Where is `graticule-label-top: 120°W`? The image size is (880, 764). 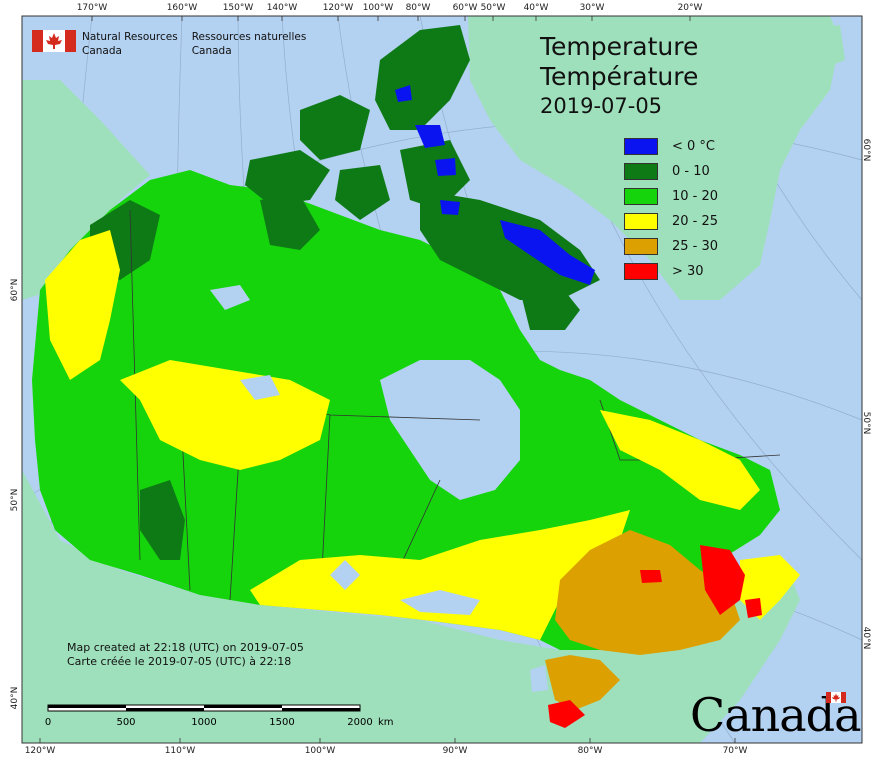
graticule-label-top: 120°W is located at coordinates (338, 8).